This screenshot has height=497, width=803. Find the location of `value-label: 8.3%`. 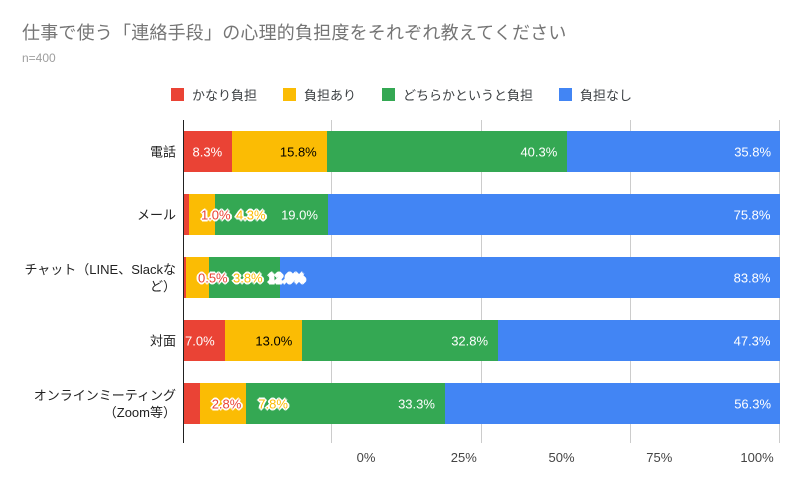

value-label: 8.3% is located at coordinates (207, 151).